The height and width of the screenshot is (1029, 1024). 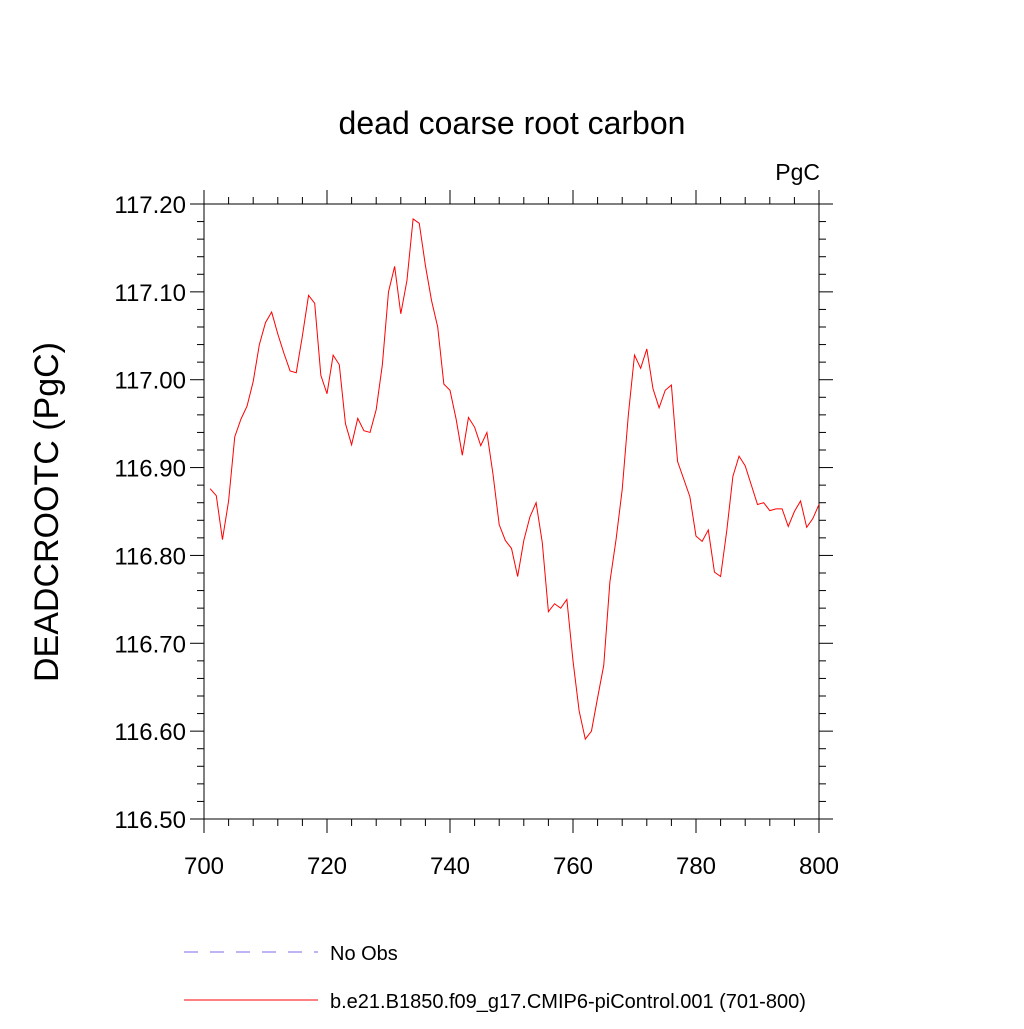 What do you see at coordinates (819, 866) in the screenshot?
I see `x-tick-label: 800` at bounding box center [819, 866].